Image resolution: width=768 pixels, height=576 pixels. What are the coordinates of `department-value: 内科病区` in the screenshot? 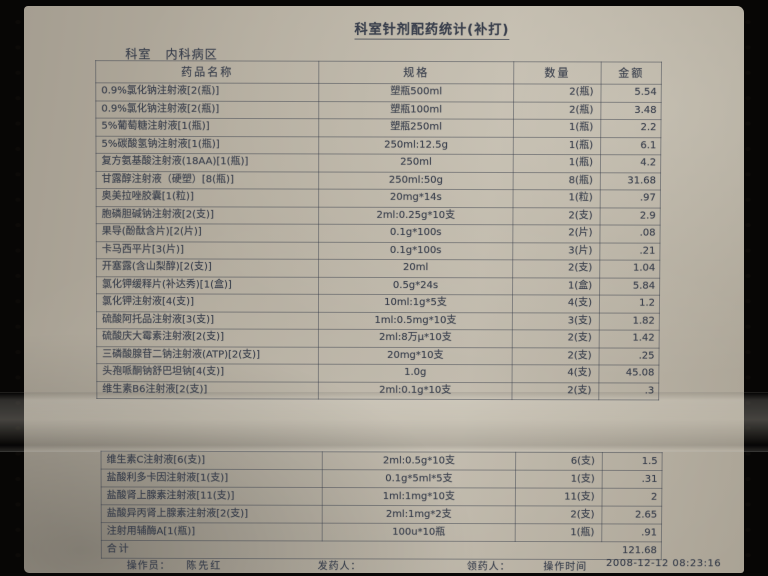 It's located at (191, 54).